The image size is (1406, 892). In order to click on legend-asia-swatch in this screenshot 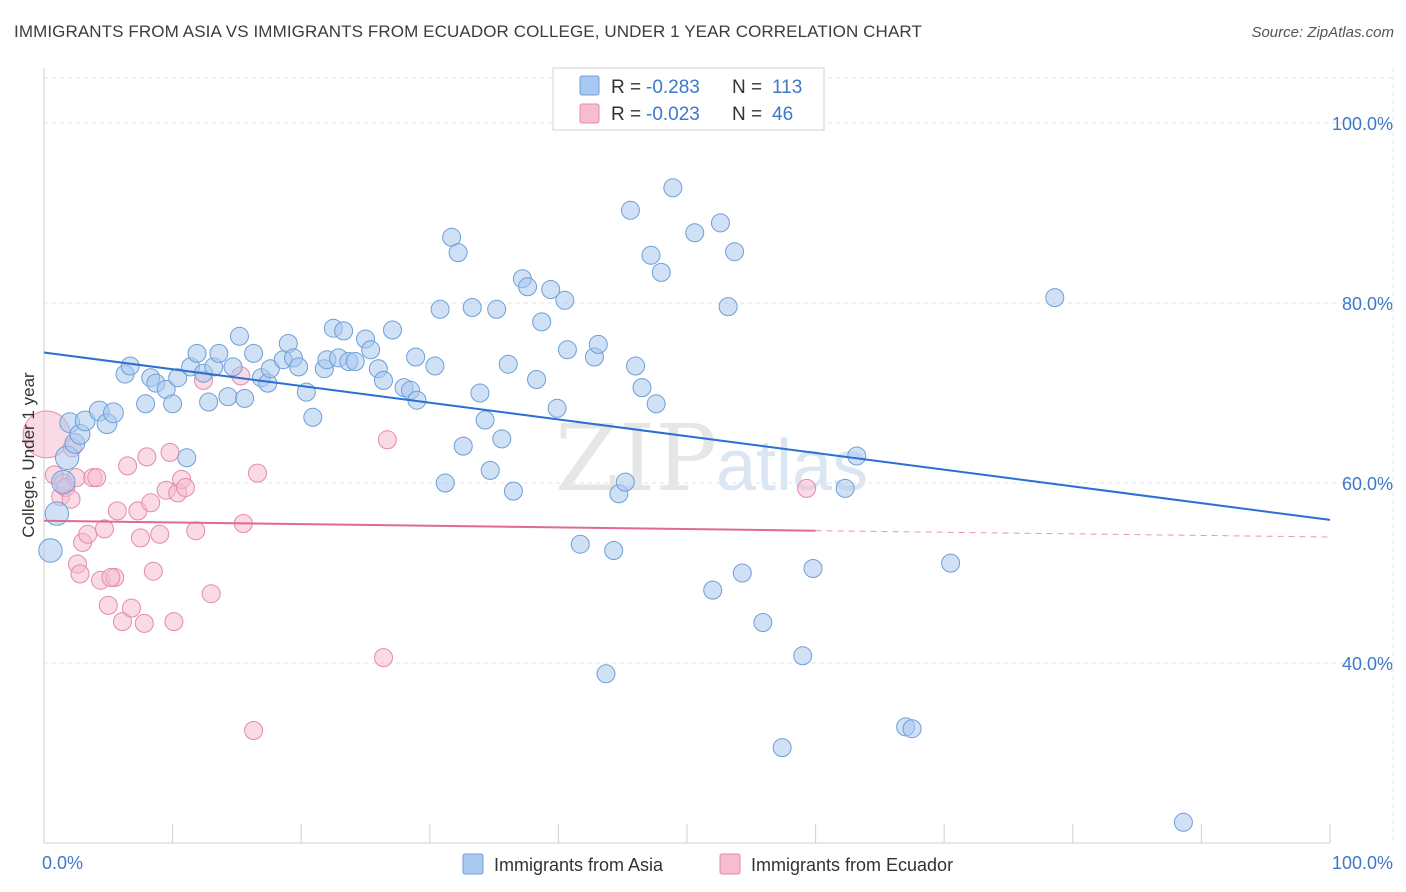, I will do `click(589, 85)`.